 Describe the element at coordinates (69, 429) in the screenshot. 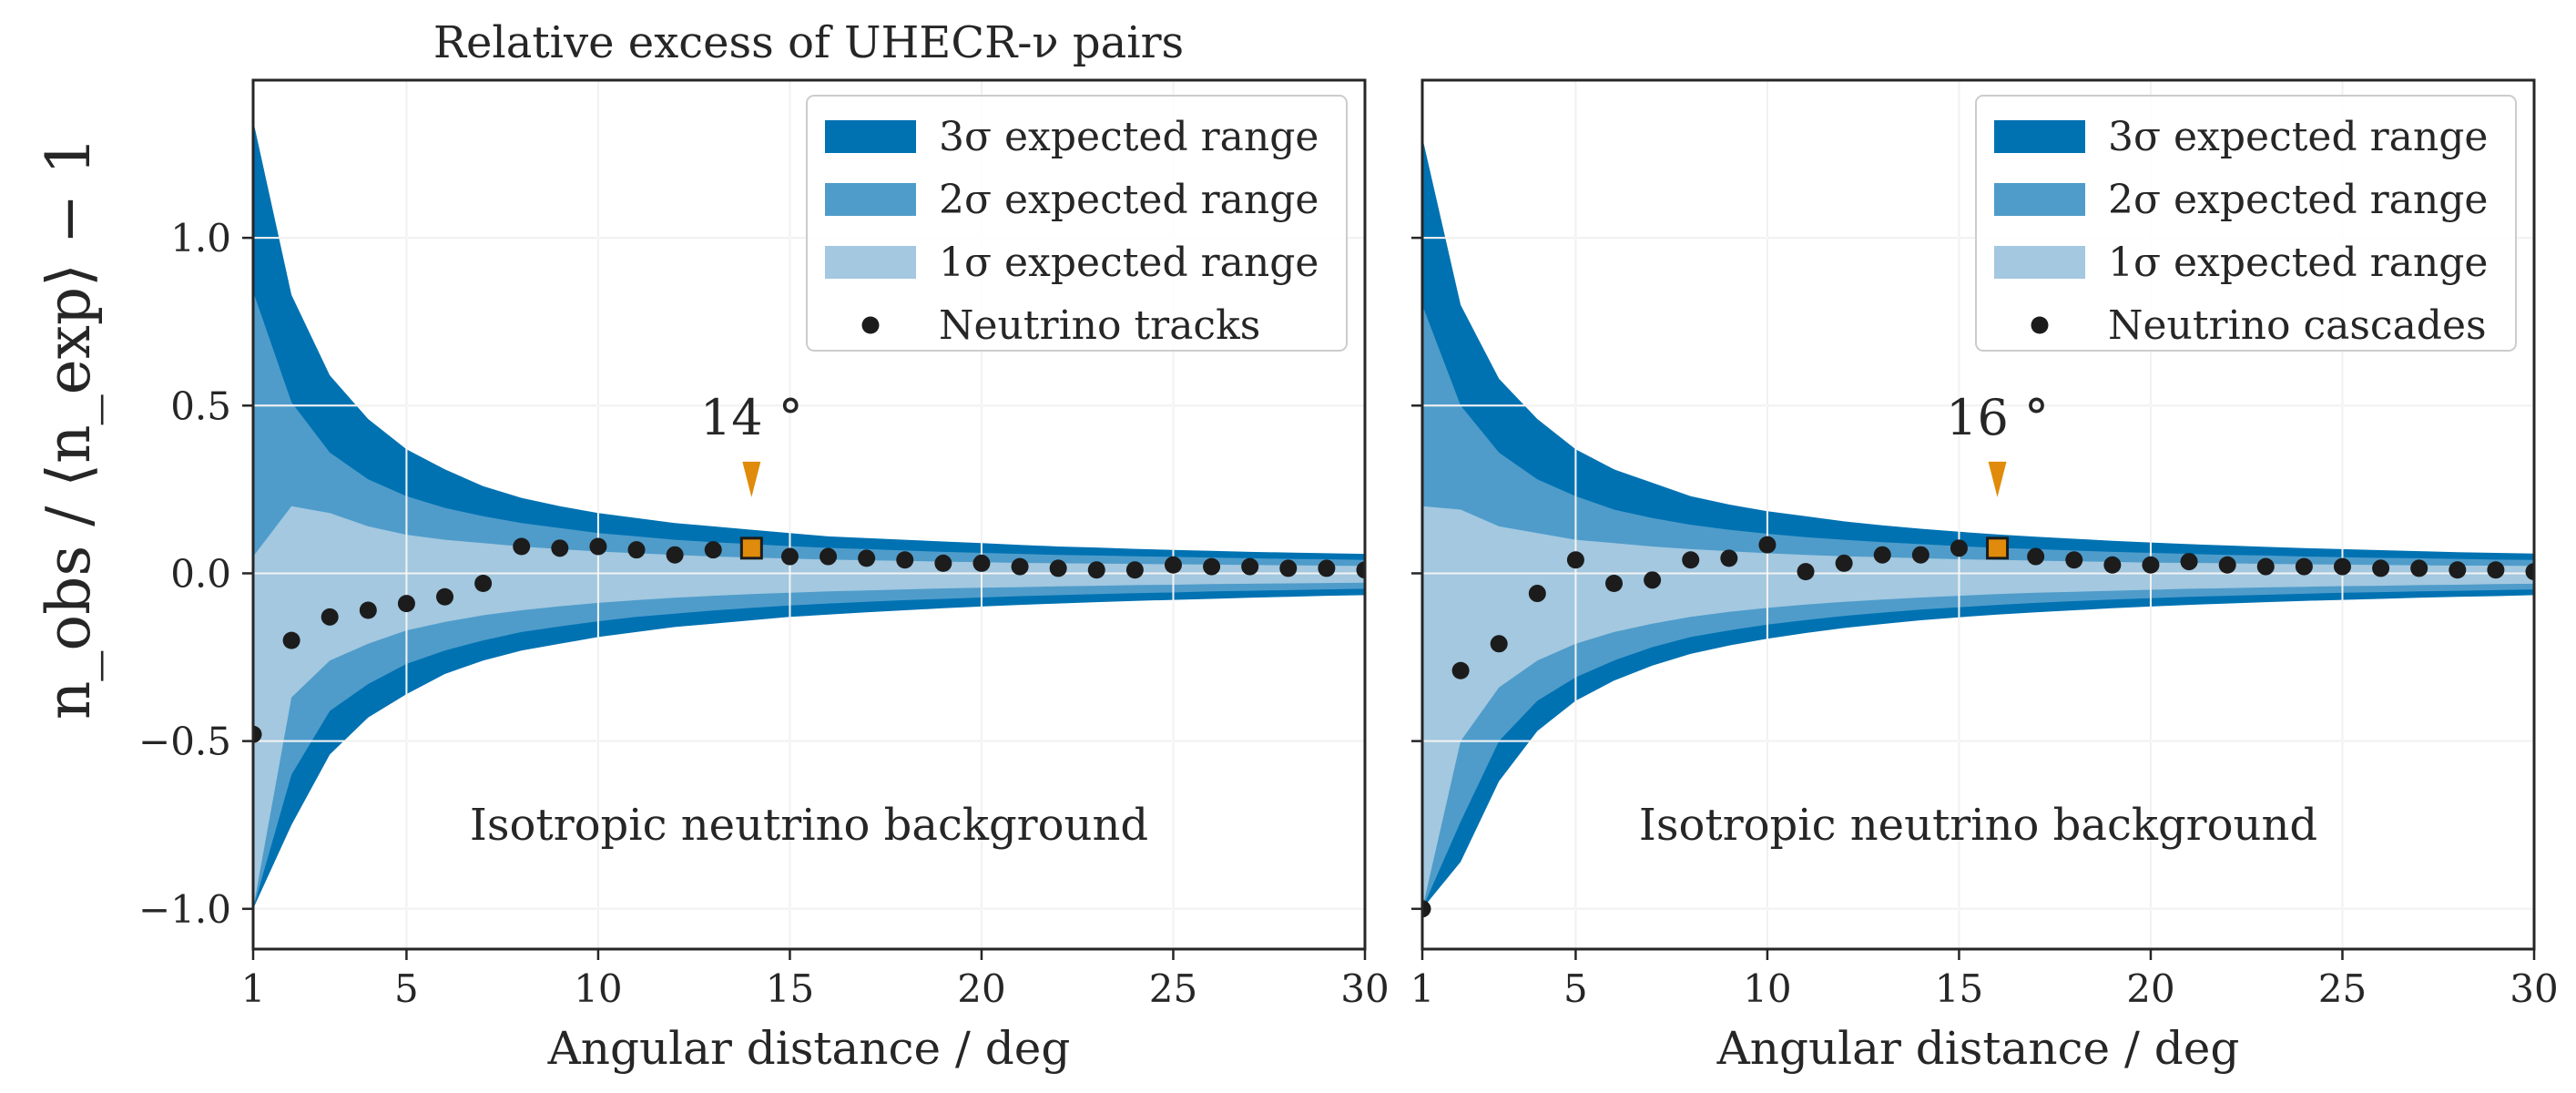

I see `y-axis-label: n_obs / ⟨n_exp⟩ − 1` at that location.